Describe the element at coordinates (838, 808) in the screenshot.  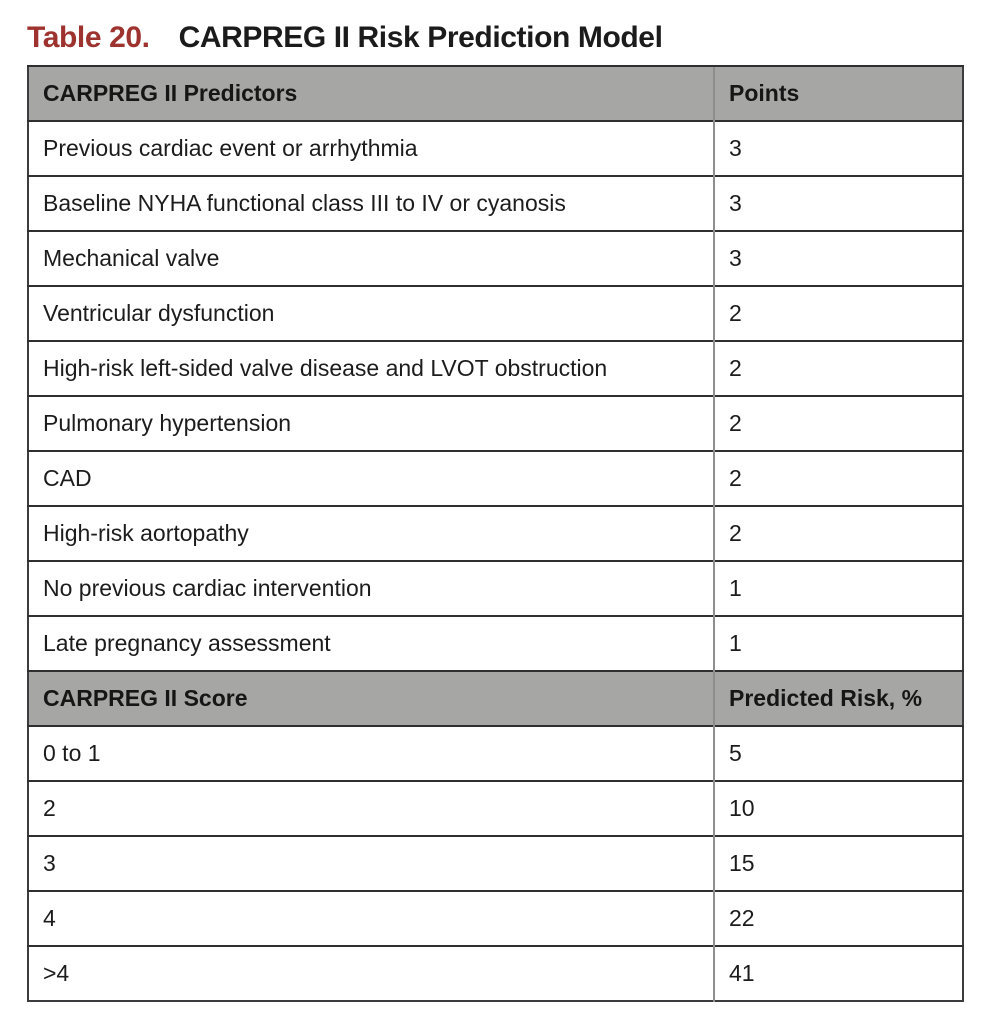
I see `risk-cell: 10` at that location.